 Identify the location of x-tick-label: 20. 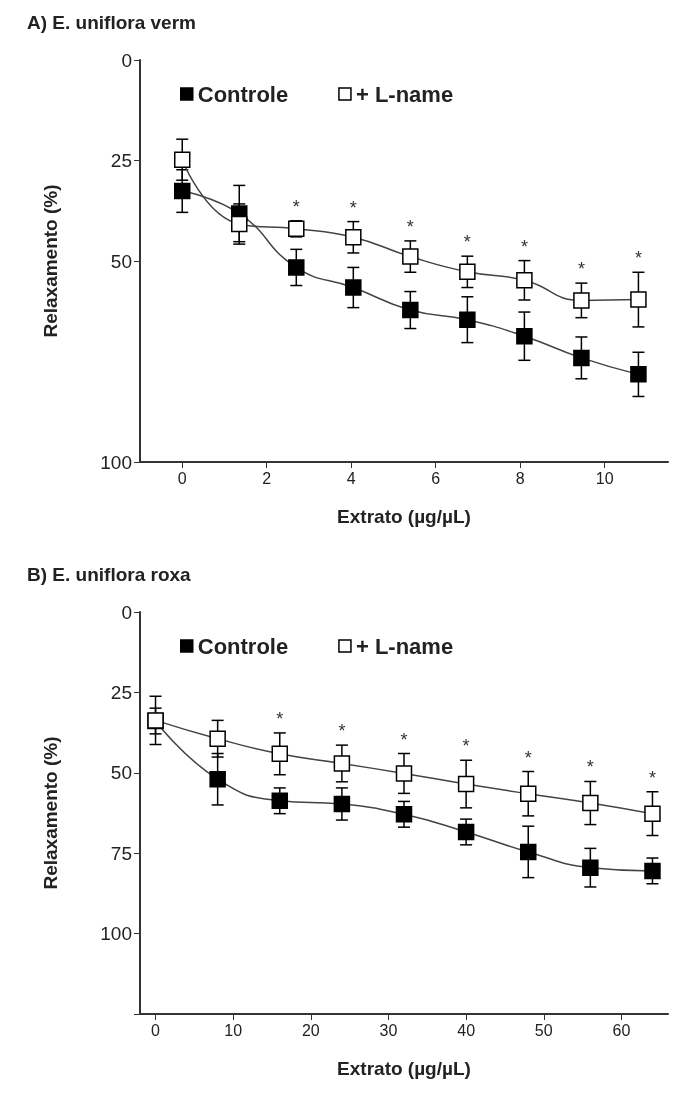
(310, 1030).